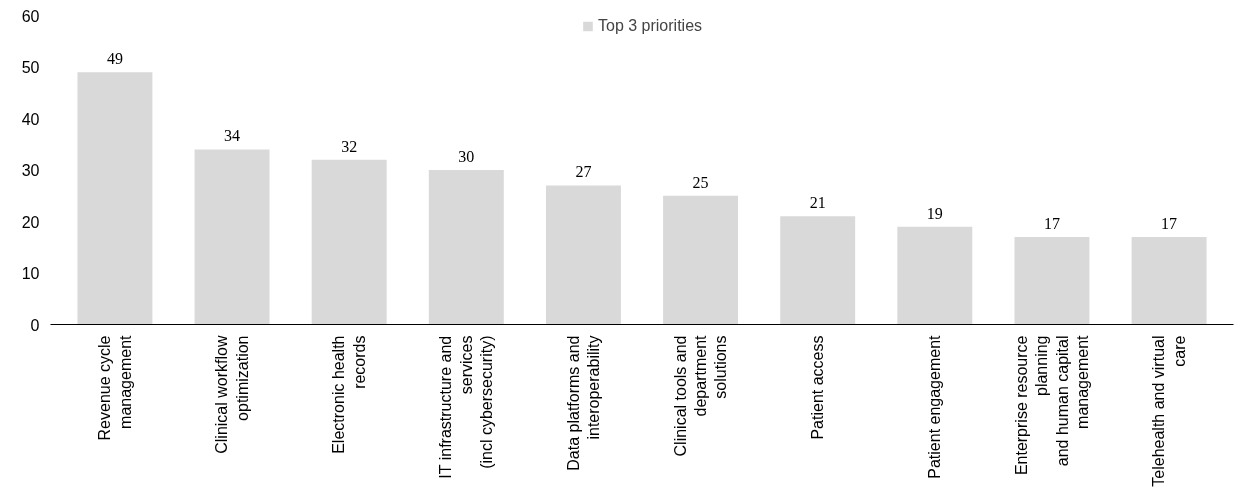 Image resolution: width=1243 pixels, height=489 pixels. I want to click on y-tick-label: 30, so click(30, 170).